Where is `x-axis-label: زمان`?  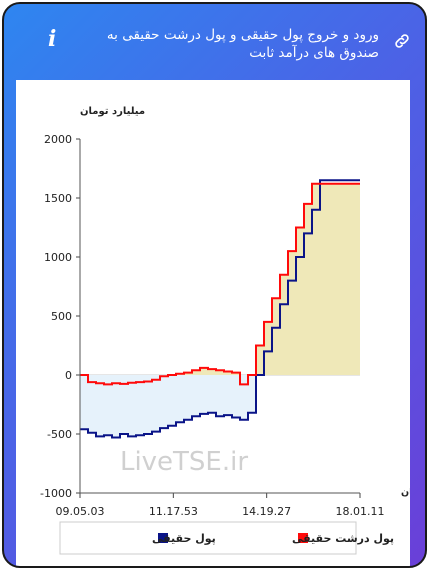
x-axis-label: زمان is located at coordinates (405, 492).